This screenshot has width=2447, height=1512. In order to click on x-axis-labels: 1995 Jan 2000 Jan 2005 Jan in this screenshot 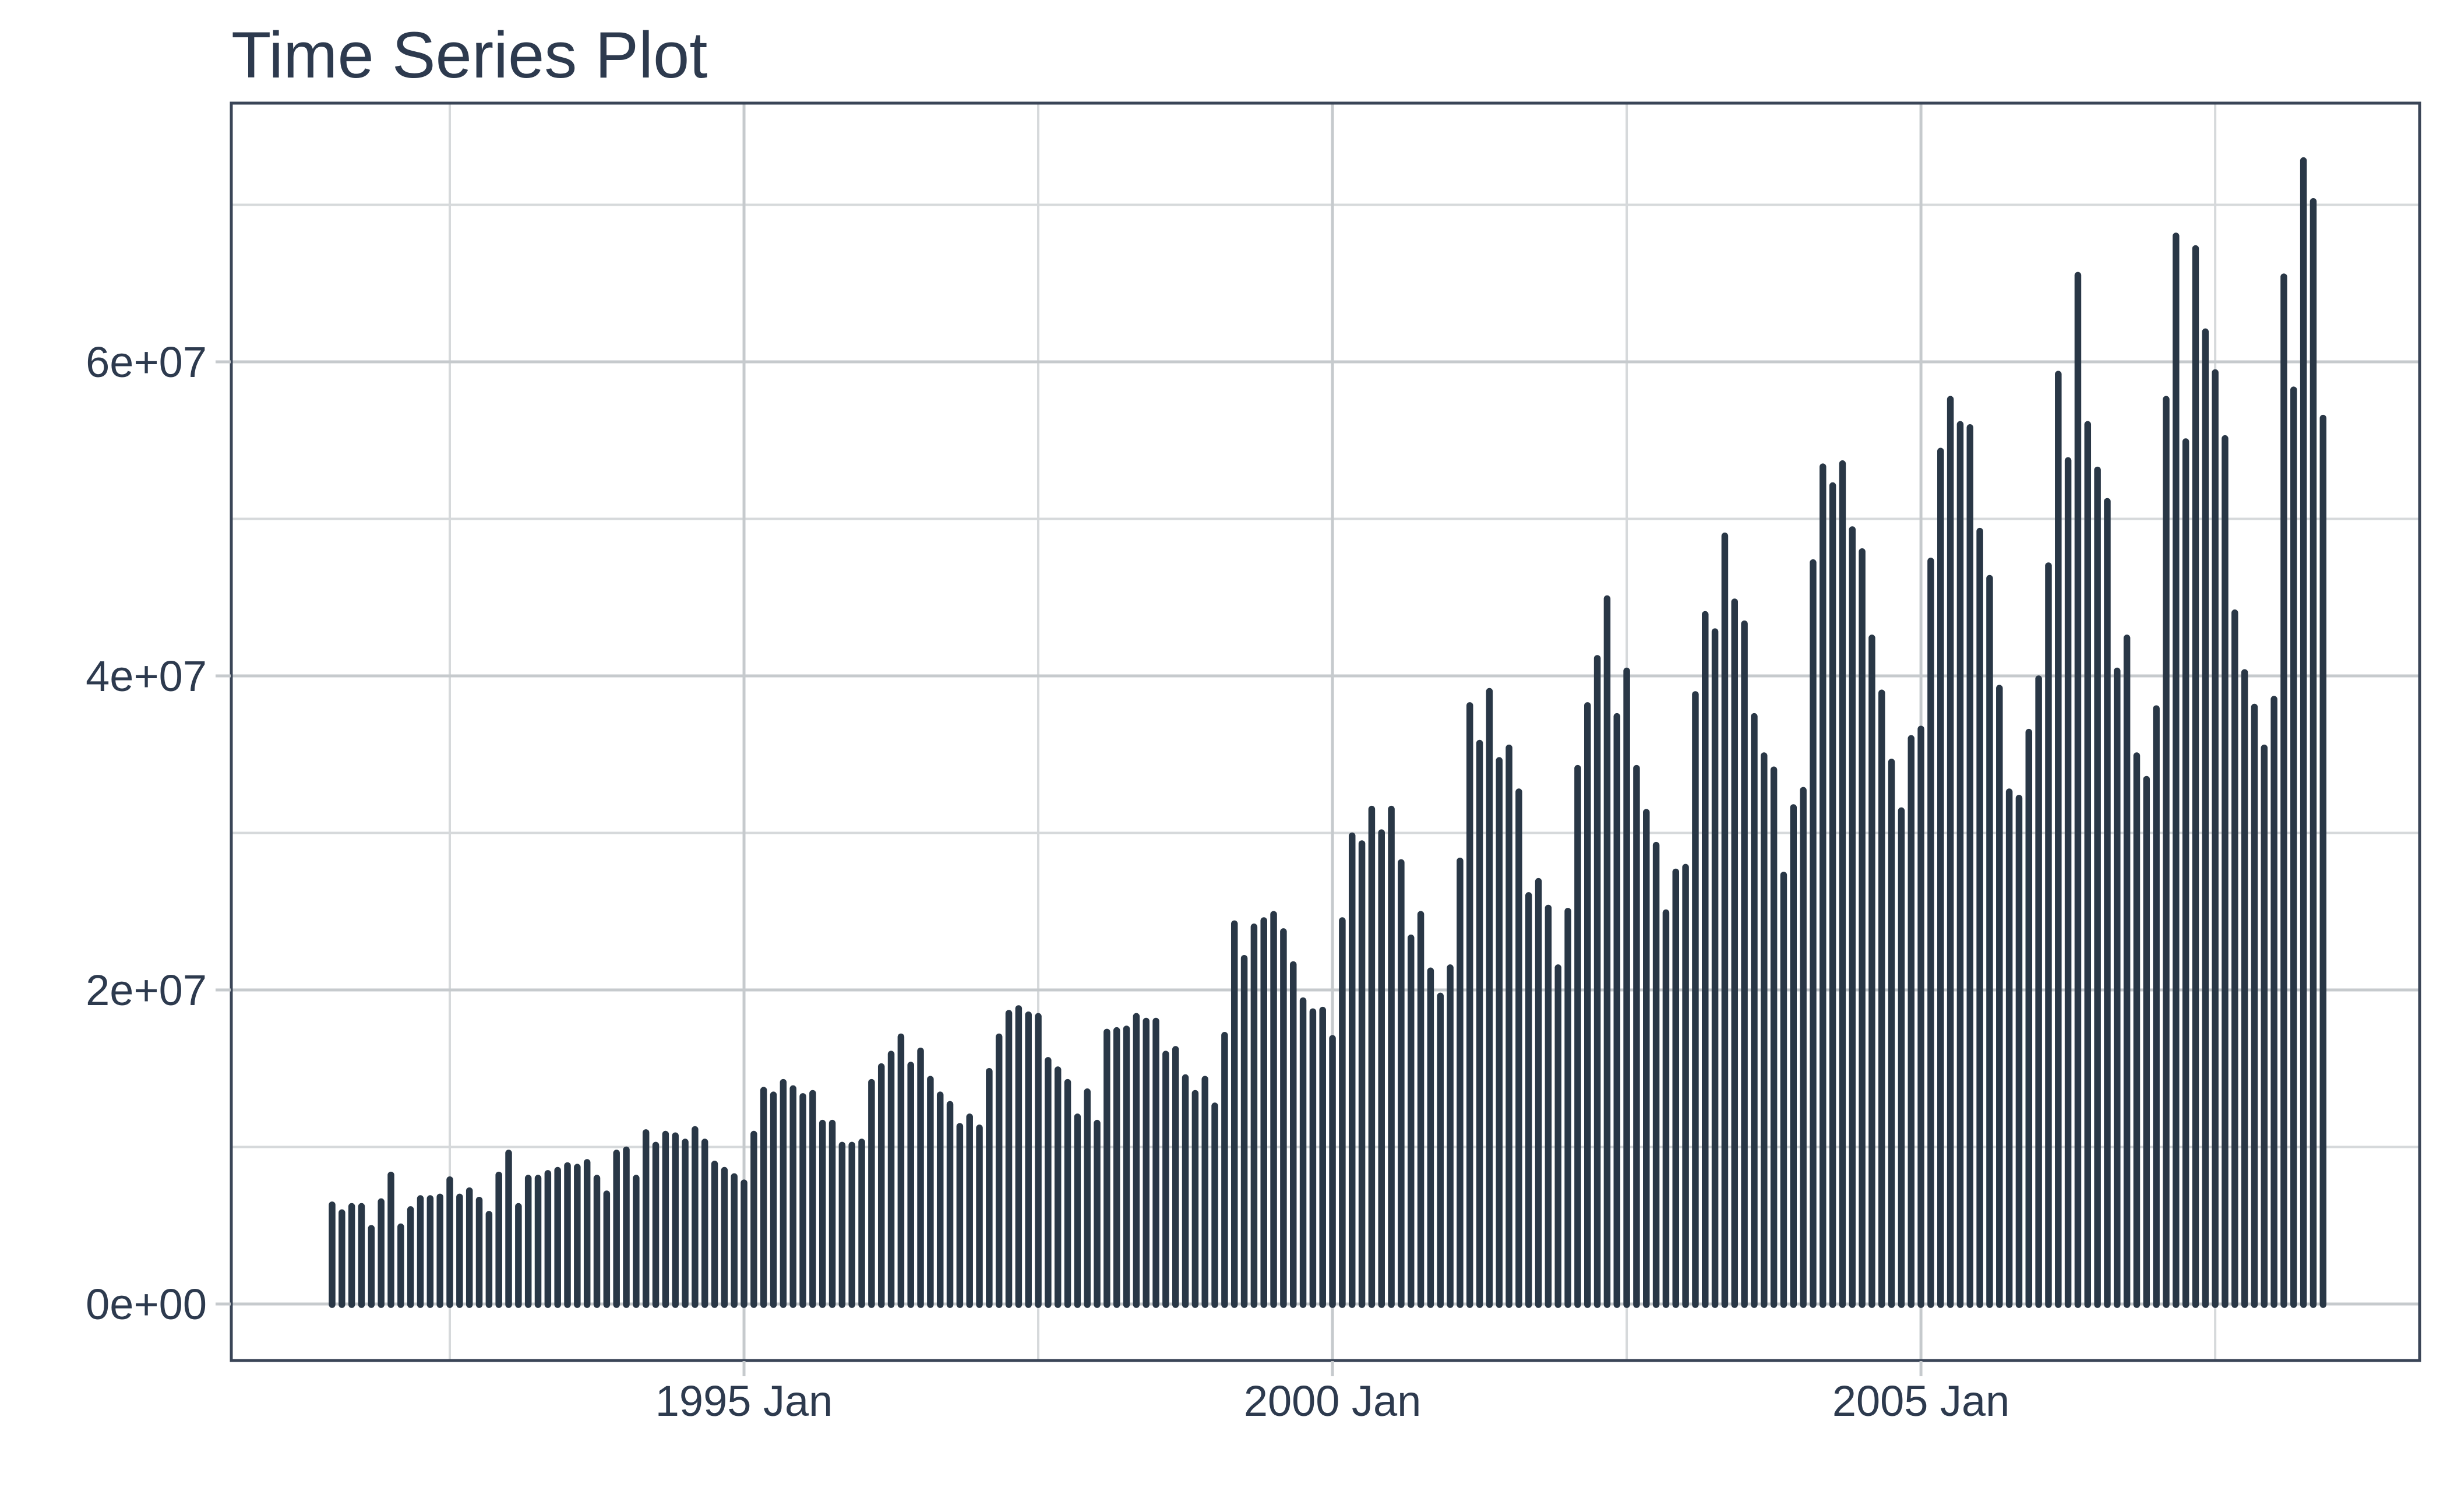, I will do `click(1333, 1401)`.